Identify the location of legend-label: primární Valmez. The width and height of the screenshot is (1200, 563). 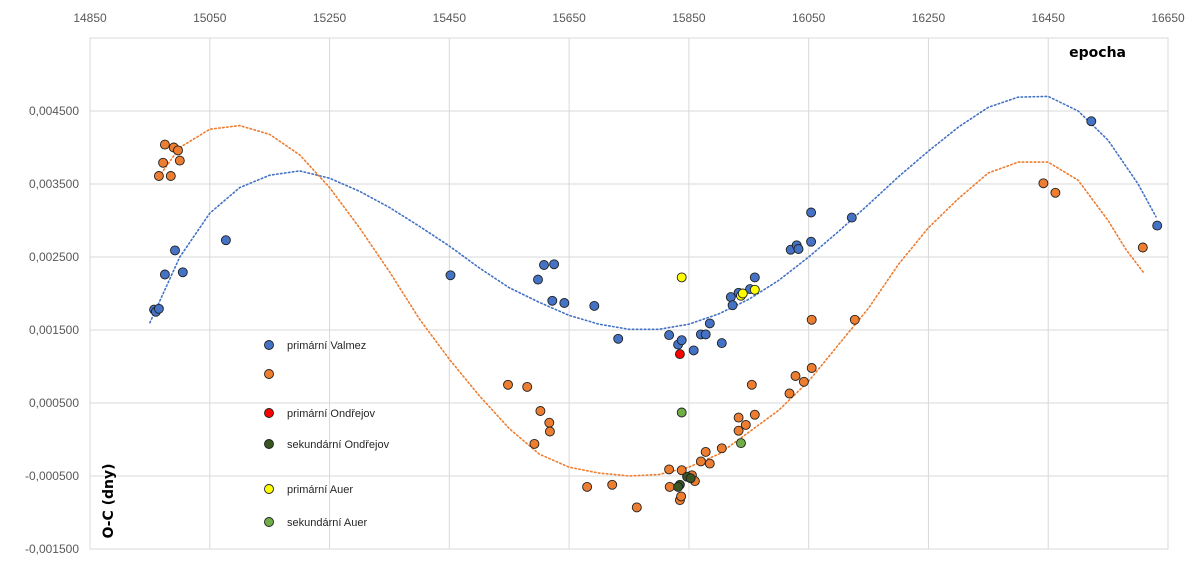
(326, 346).